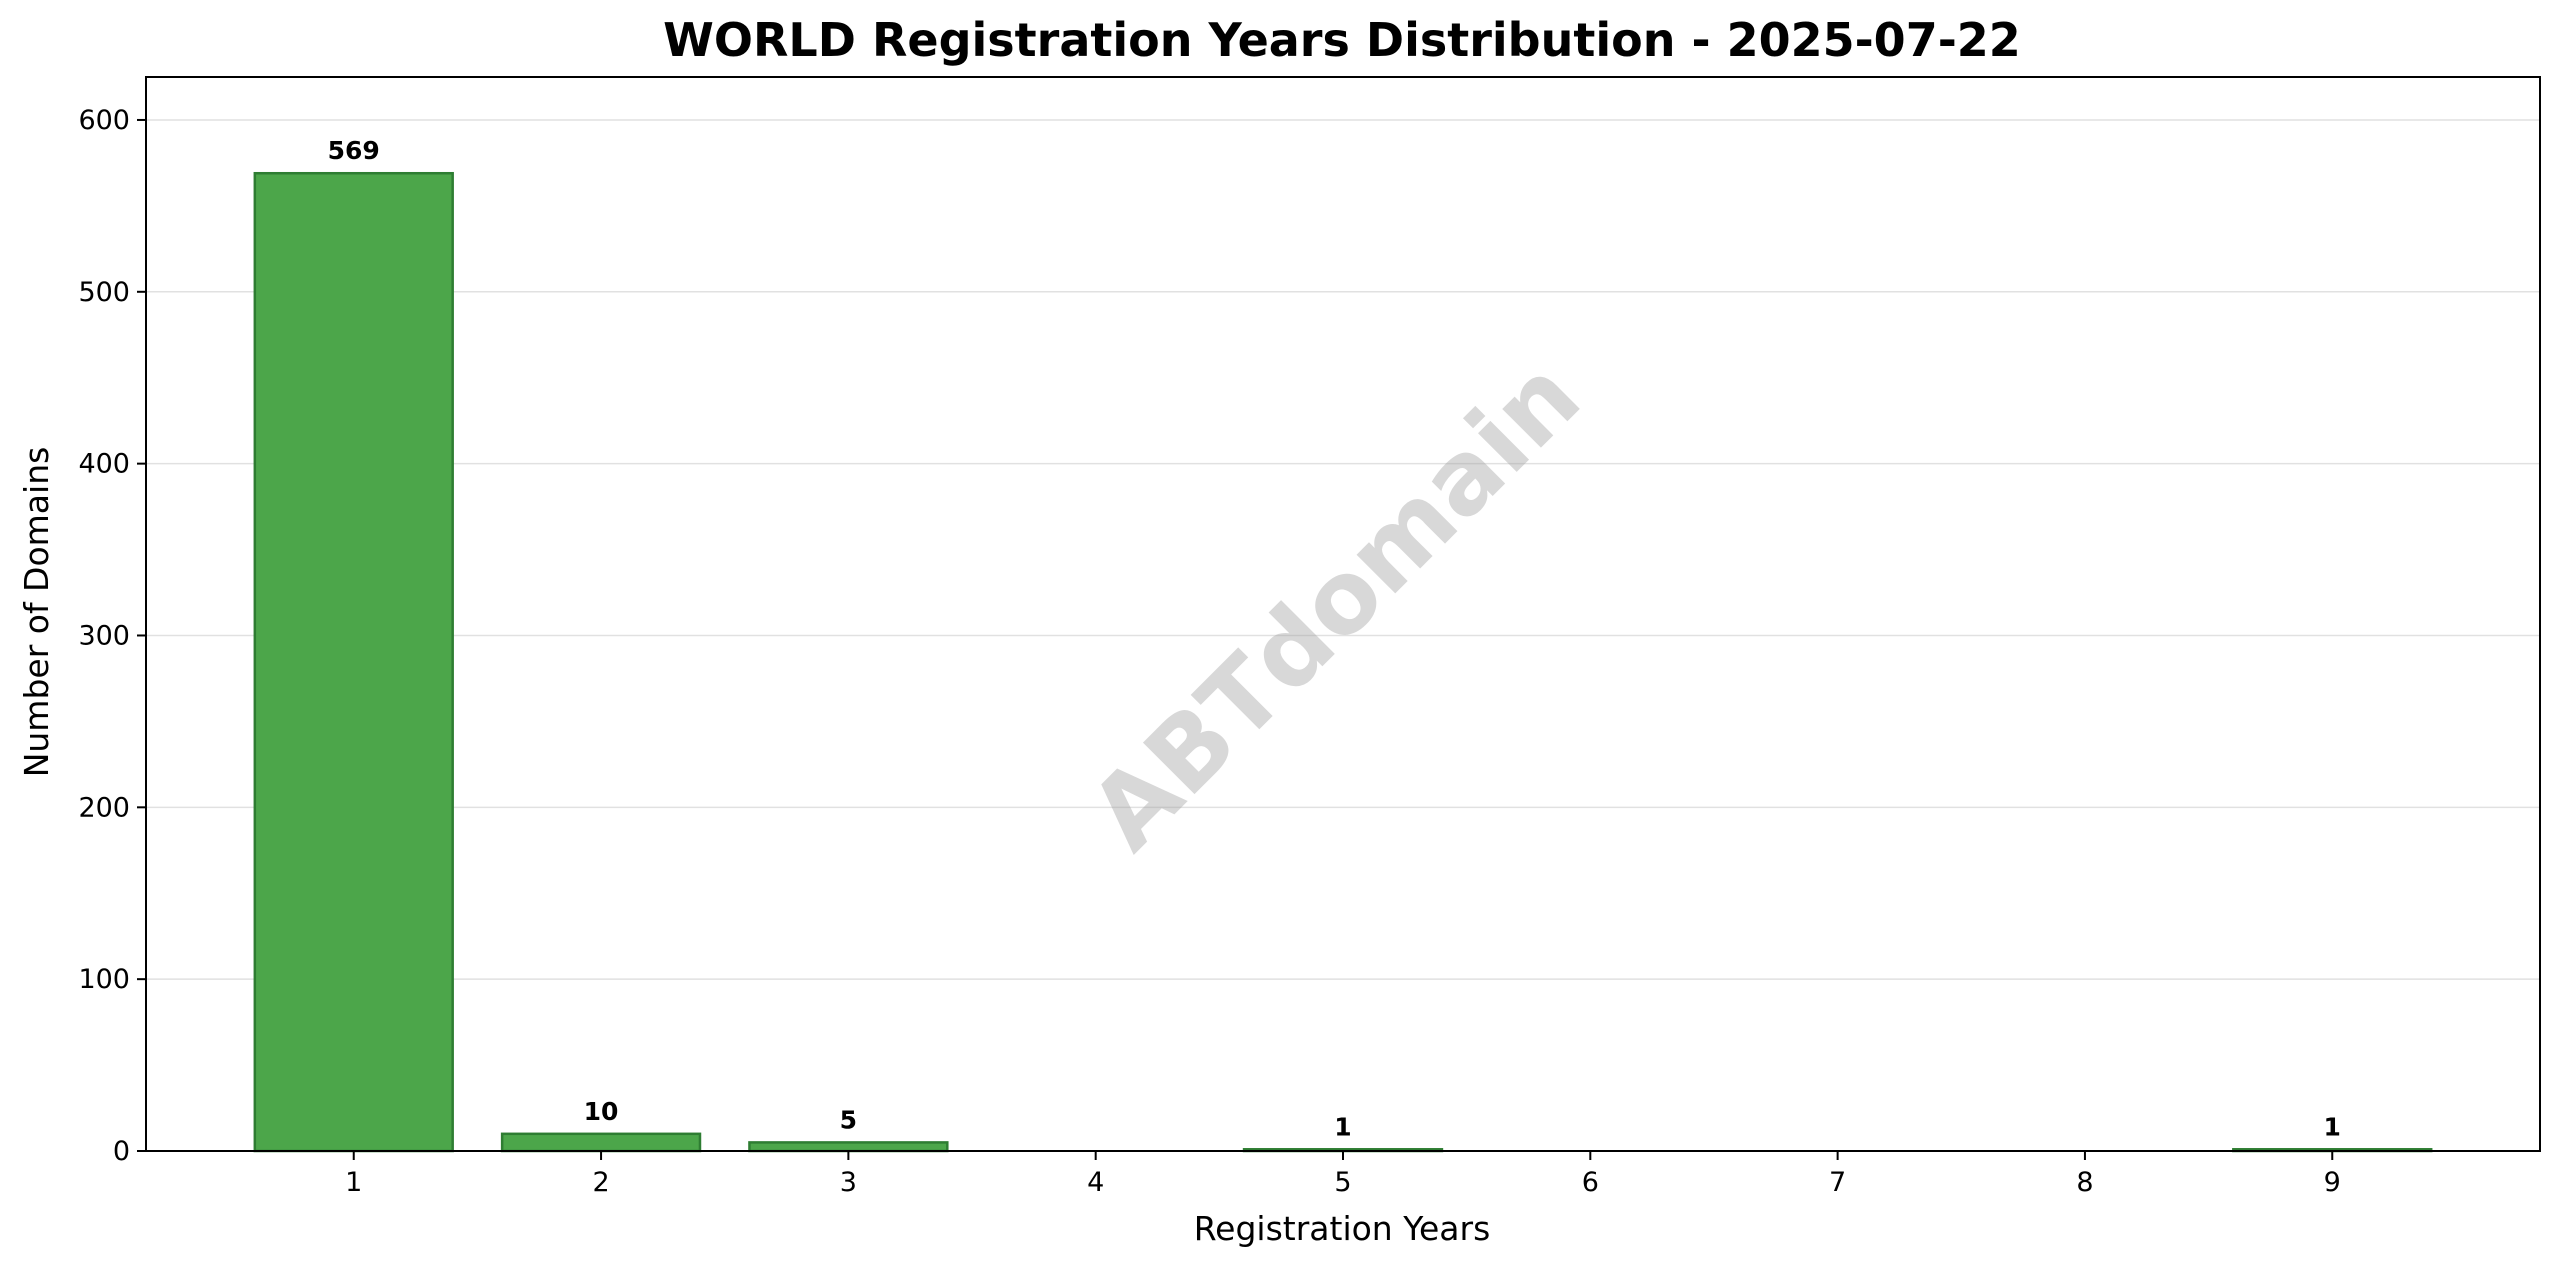  Describe the element at coordinates (104, 979) in the screenshot. I see `y-tick-label: 100` at that location.